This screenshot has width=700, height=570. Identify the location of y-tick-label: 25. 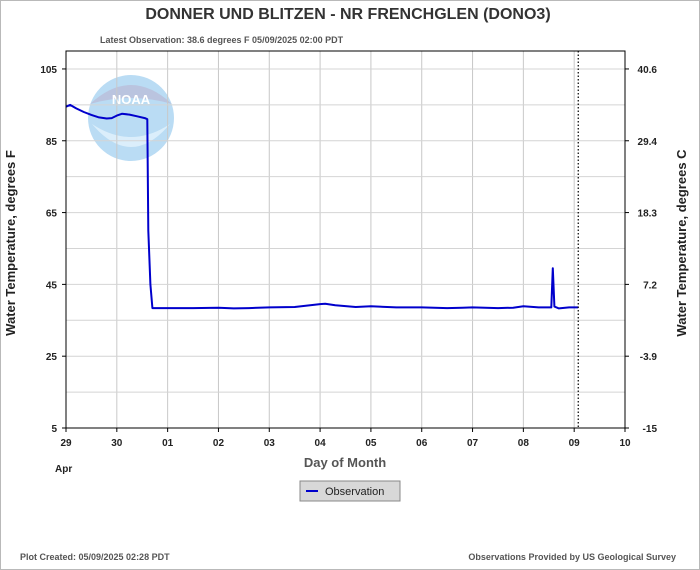
(52, 357).